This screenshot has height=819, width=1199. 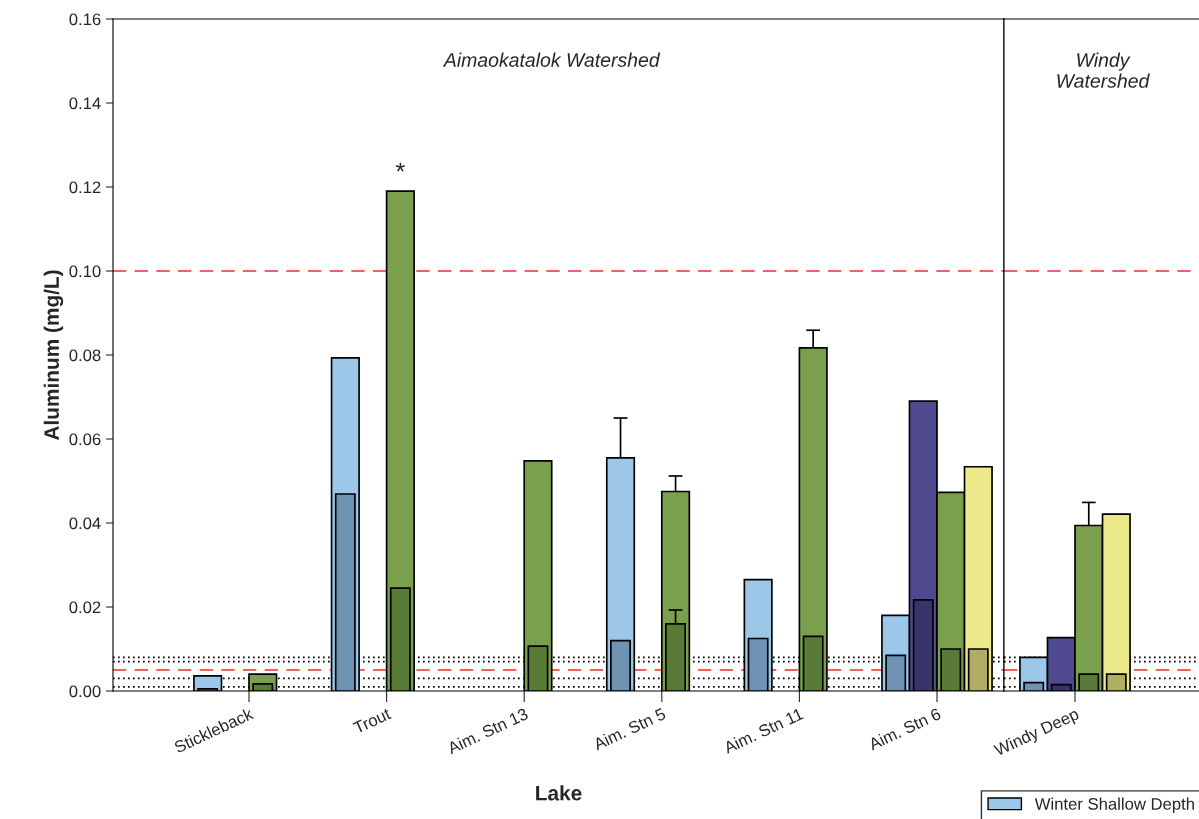 I want to click on y-tick-label: 0.08, so click(x=85, y=355).